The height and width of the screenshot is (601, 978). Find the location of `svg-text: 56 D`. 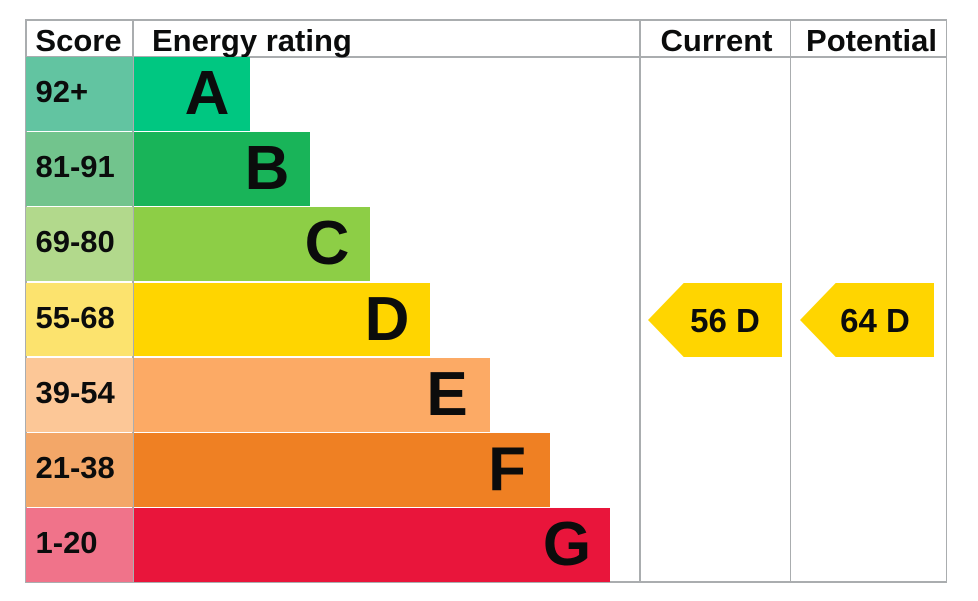

svg-text: 56 D is located at coordinates (725, 320).